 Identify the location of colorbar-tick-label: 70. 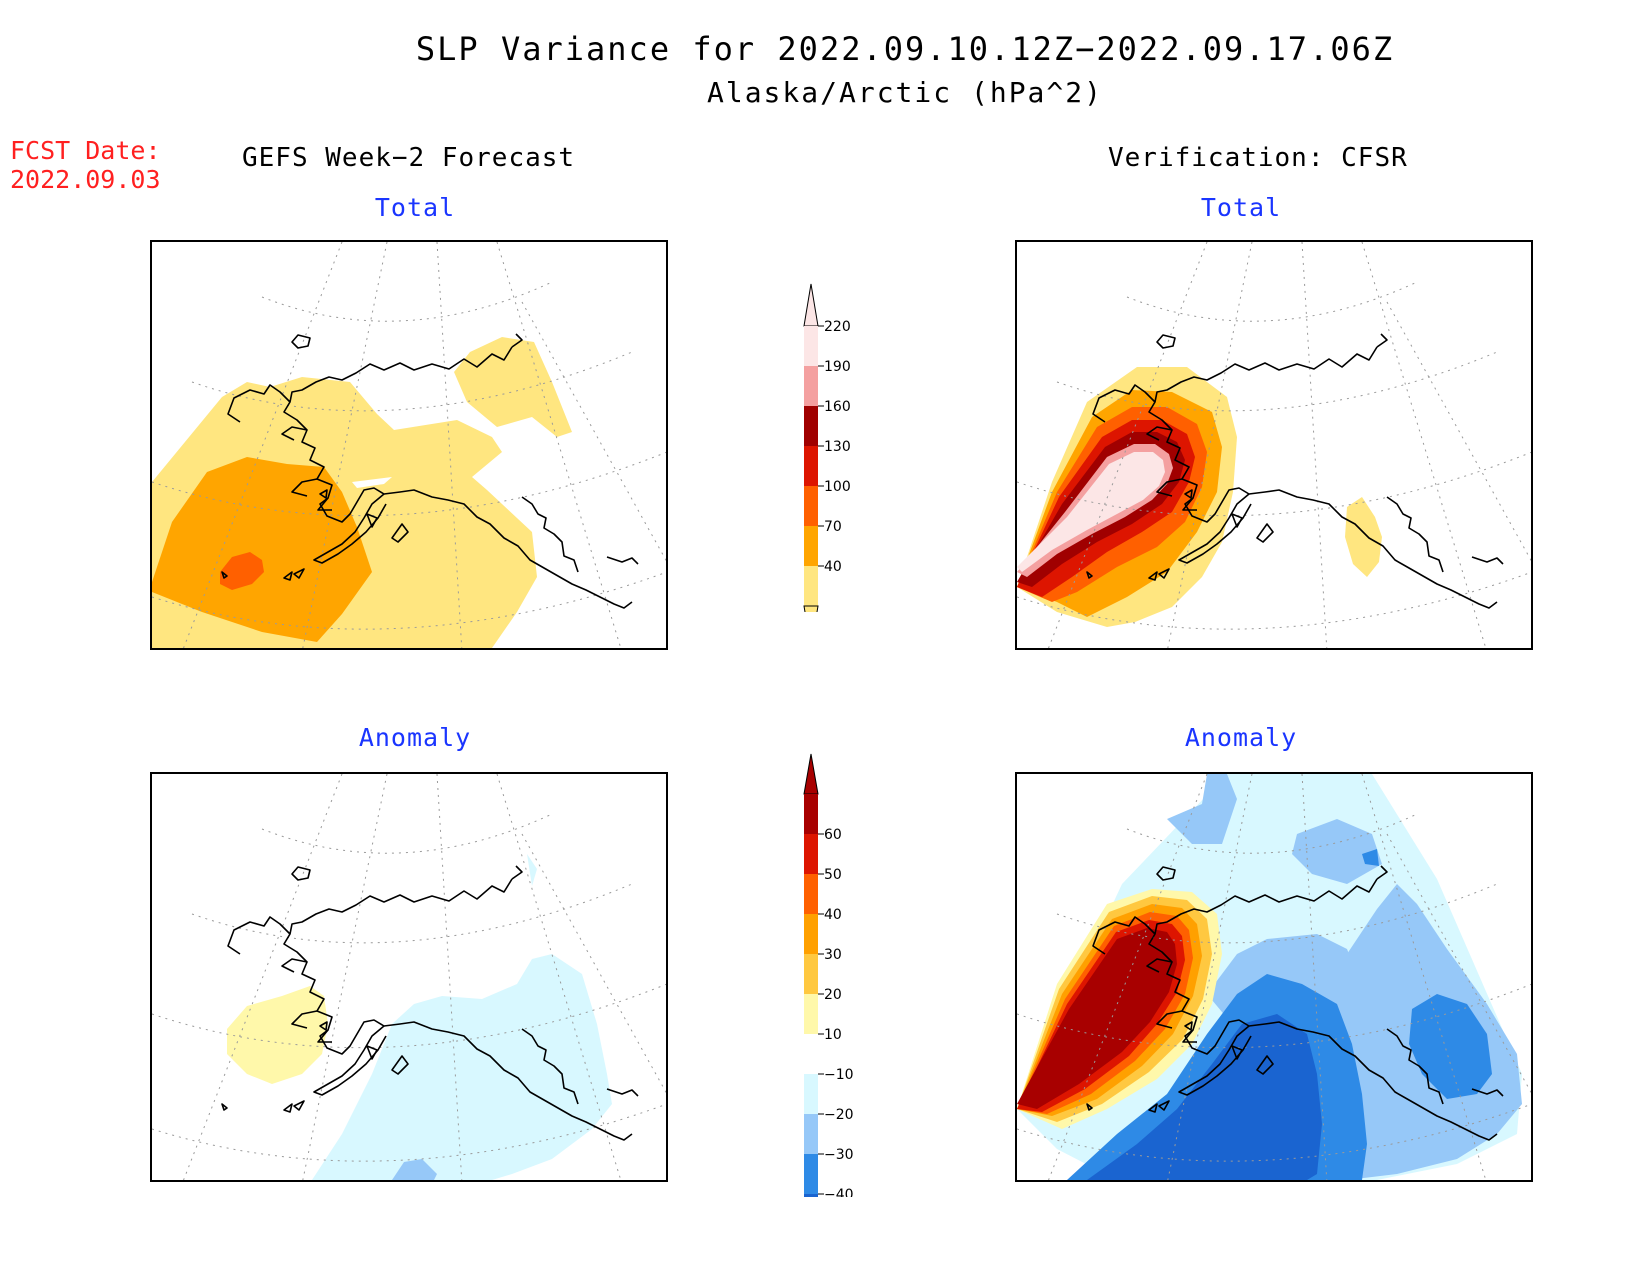
(833, 527).